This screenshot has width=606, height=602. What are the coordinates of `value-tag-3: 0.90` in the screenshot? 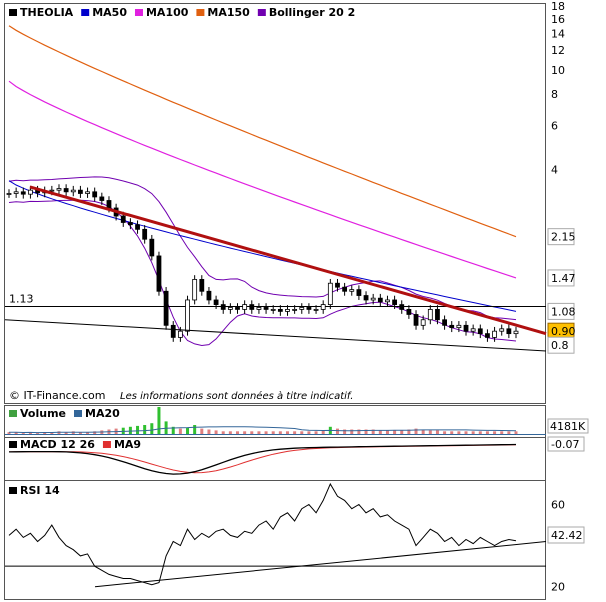 It's located at (563, 331).